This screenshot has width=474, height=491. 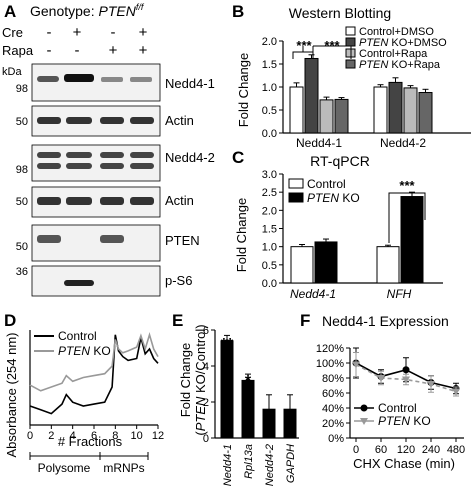 I want to click on panel-f-xlabel: CHX Chase (min), so click(x=404, y=463).